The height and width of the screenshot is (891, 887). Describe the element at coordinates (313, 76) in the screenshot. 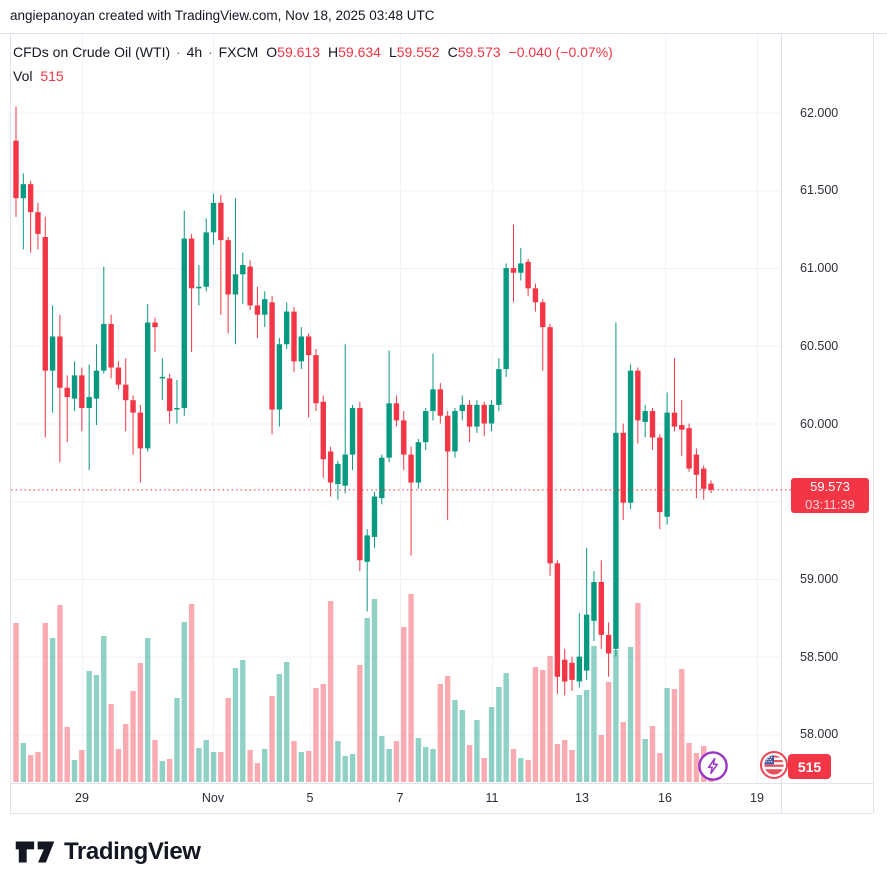

I see `legend-row-2: Vol 515` at that location.